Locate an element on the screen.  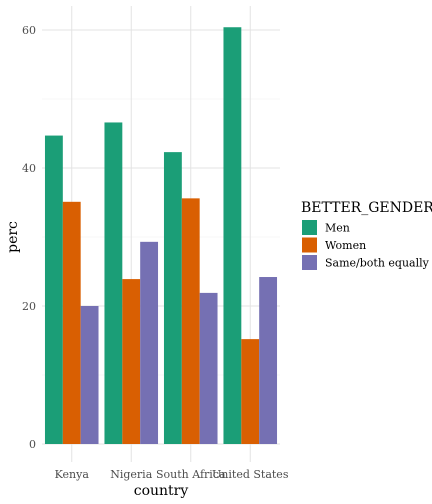
x-tick-label: Nigeria is located at coordinates (131, 474).